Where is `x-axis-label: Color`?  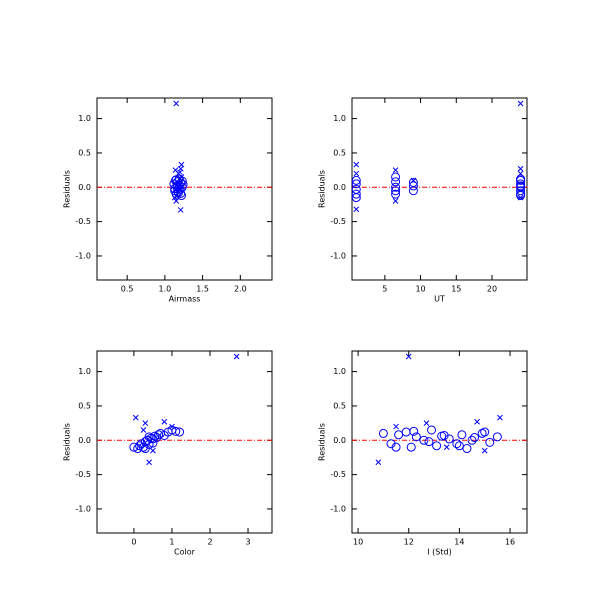 x-axis-label: Color is located at coordinates (185, 552).